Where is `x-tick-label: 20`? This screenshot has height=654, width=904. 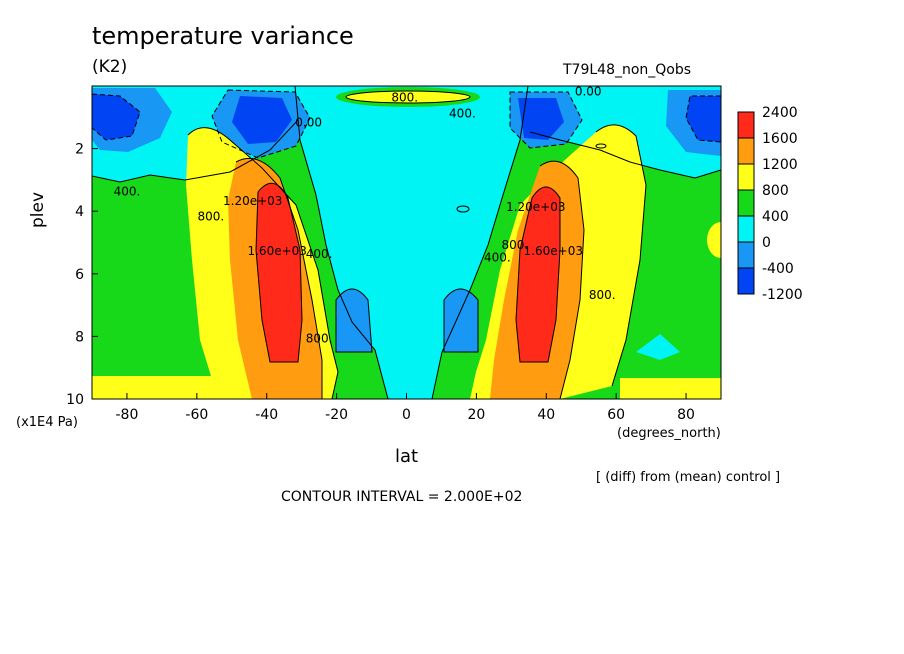
x-tick-label: 20 is located at coordinates (476, 415).